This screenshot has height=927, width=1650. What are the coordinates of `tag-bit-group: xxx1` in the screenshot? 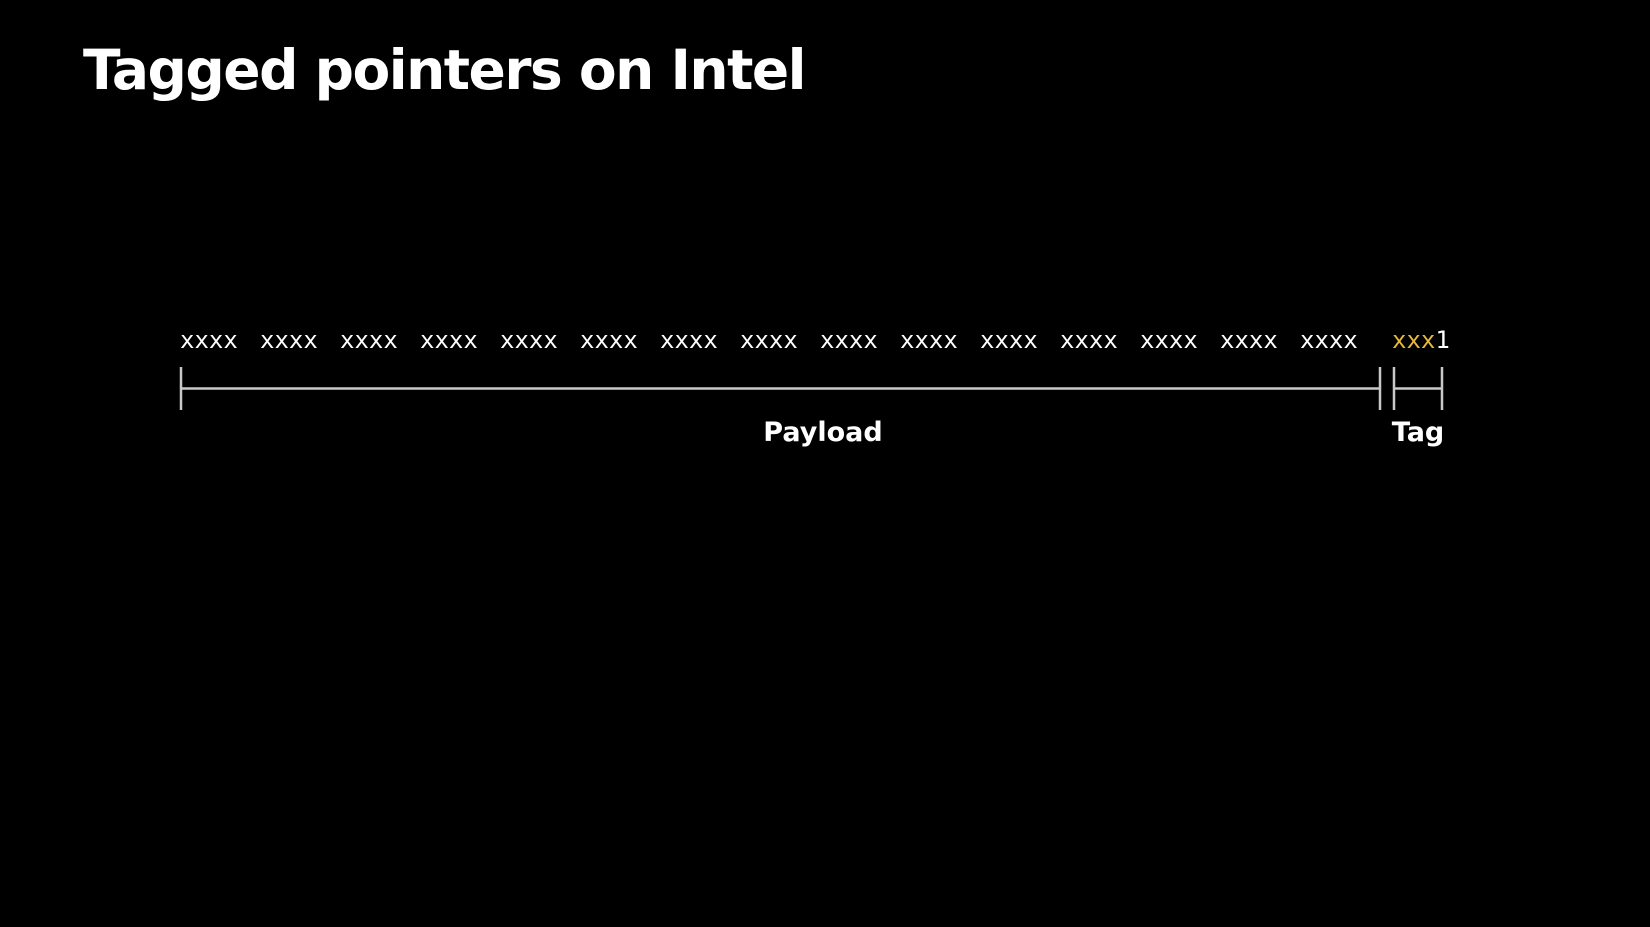 It's located at (1421, 340).